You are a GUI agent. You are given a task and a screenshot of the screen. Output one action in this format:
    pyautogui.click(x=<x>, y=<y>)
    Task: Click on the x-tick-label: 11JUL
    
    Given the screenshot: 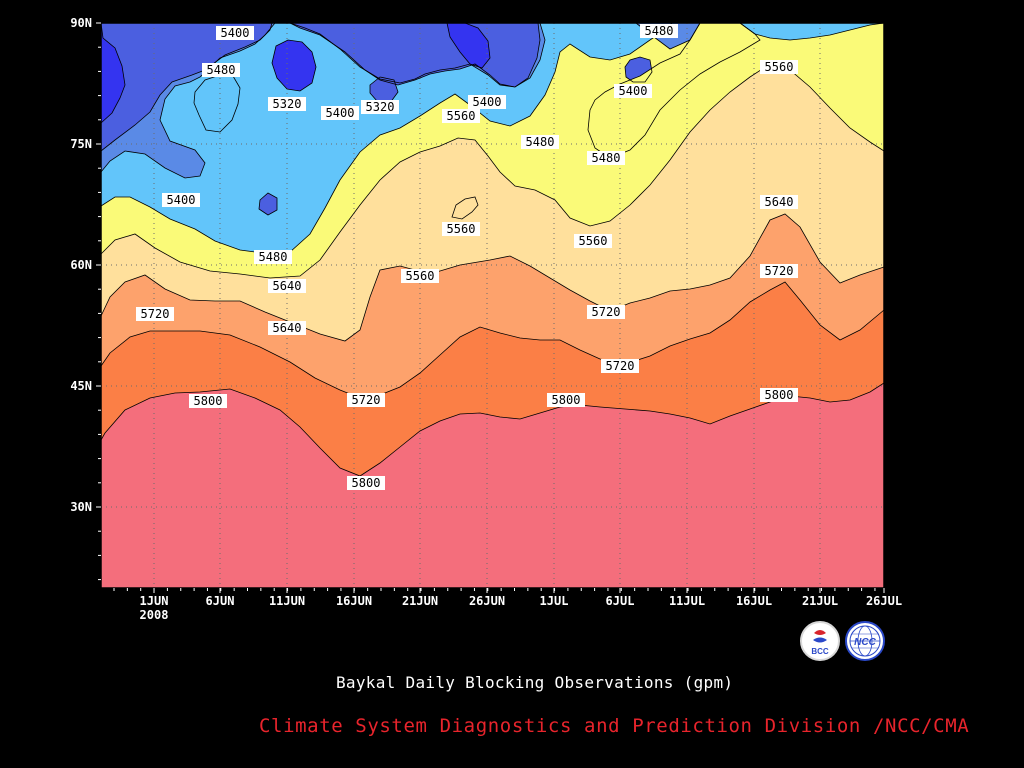 What is the action you would take?
    pyautogui.click(x=687, y=601)
    